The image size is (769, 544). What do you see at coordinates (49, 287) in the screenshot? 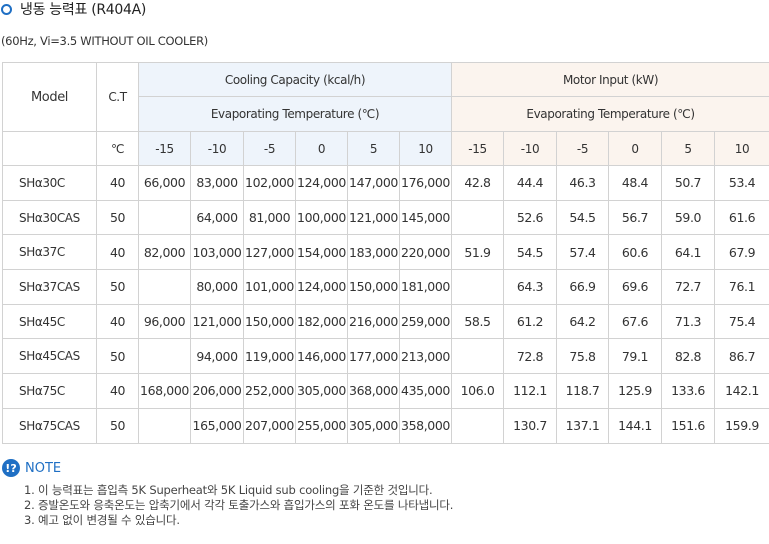
I see `model-cell: SHα37CAS` at bounding box center [49, 287].